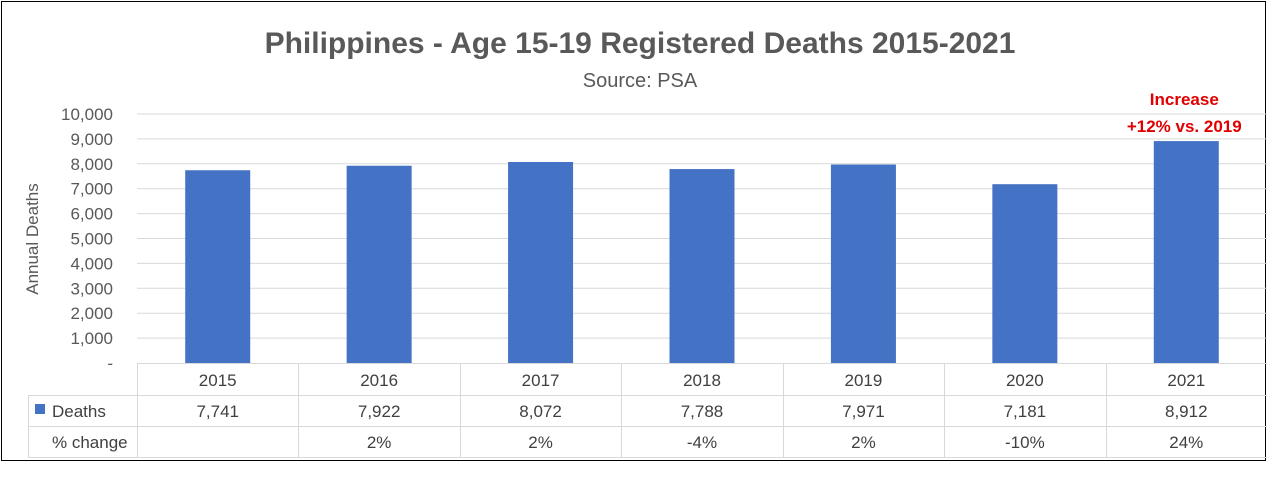 The width and height of the screenshot is (1280, 496). Describe the element at coordinates (702, 411) in the screenshot. I see `table-cell-deaths: 7,788` at that location.